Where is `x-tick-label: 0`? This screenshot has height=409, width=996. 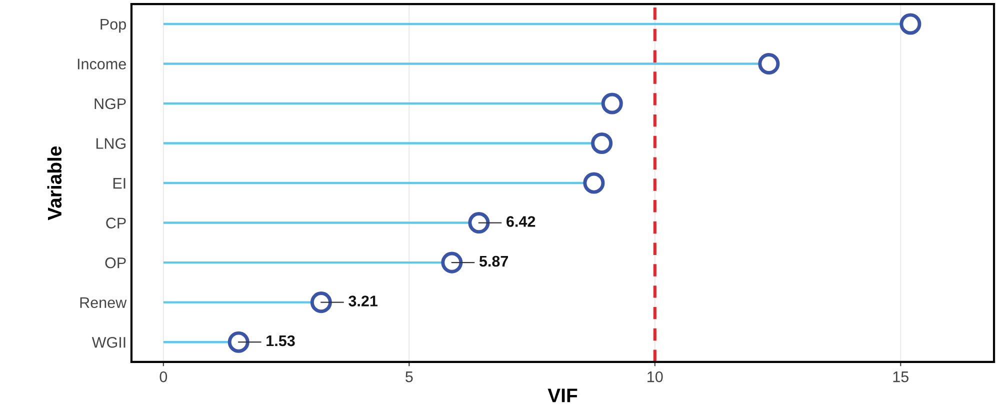
x-tick-label: 0 is located at coordinates (164, 376).